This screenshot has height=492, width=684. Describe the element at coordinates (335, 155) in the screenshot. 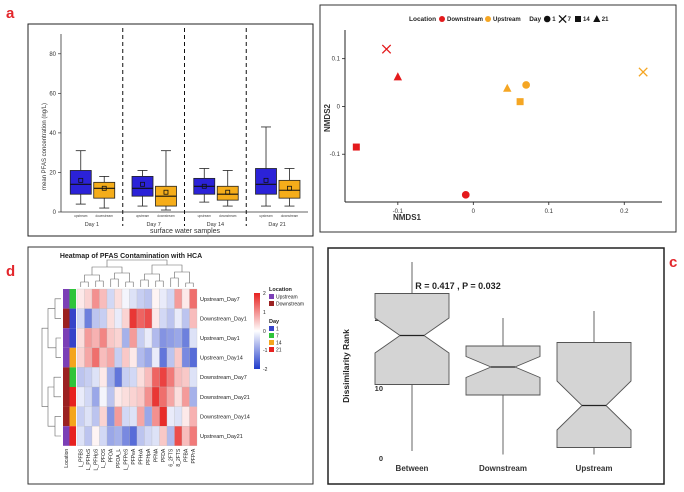

I see `panel-b-ytick-label: -0.1` at that location.